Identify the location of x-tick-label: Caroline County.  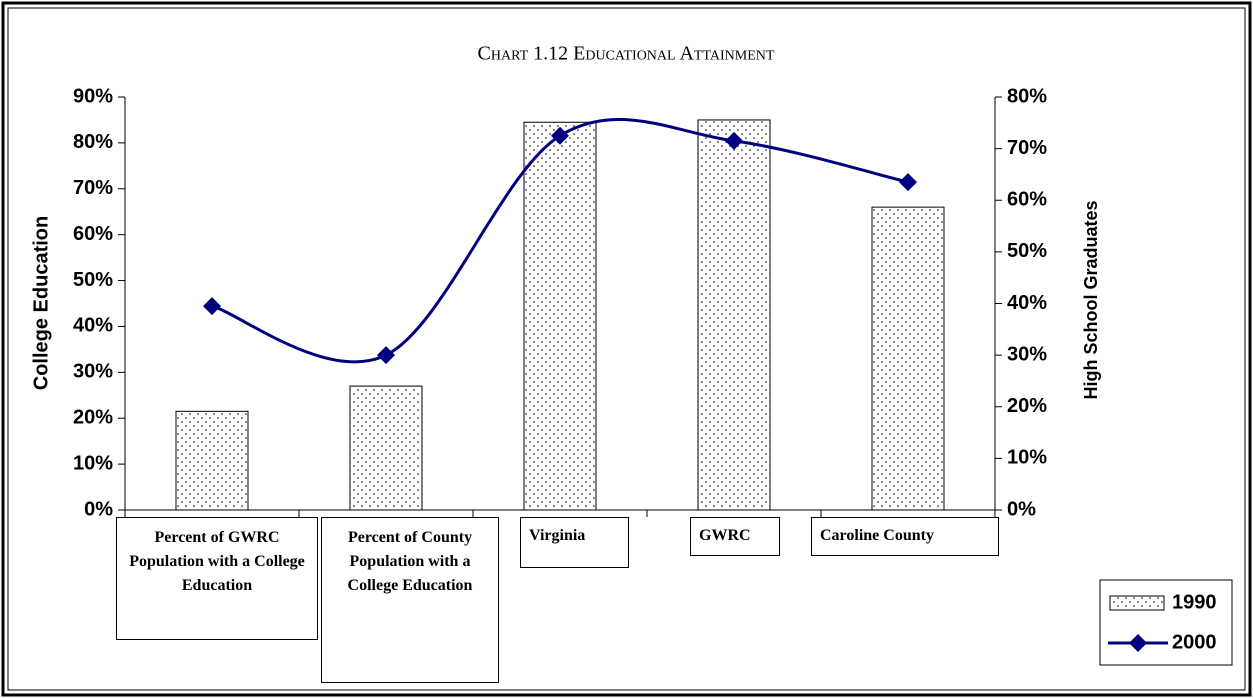
(905, 536).